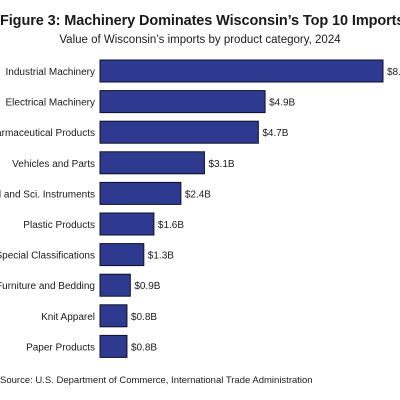 The height and width of the screenshot is (400, 400). Describe the element at coordinates (47, 256) in the screenshot. I see `category-label: Special Classifications` at that location.